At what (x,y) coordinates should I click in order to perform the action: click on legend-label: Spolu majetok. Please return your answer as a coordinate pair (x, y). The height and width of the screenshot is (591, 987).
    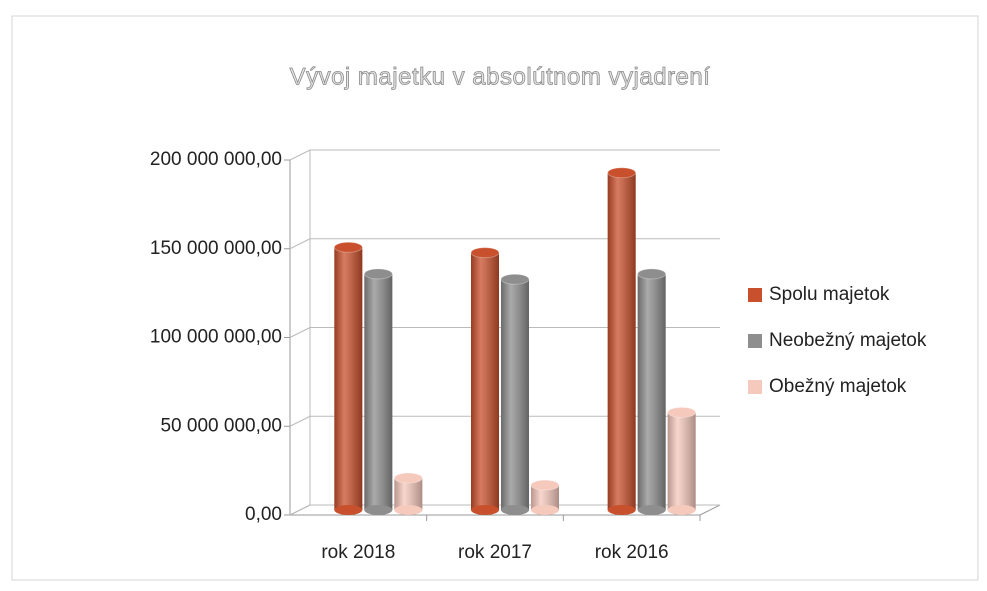
    Looking at the image, I should click on (829, 294).